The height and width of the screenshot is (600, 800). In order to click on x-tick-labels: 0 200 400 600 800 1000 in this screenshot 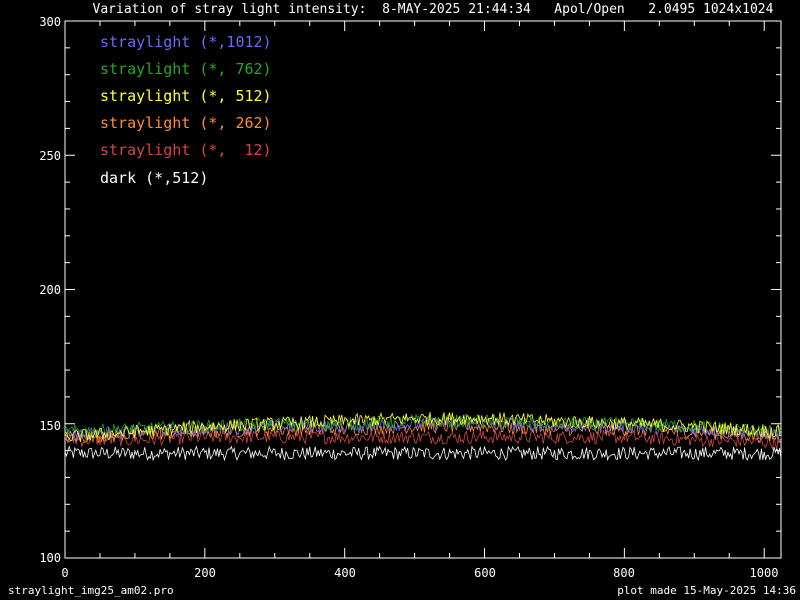, I will do `click(419, 573)`.